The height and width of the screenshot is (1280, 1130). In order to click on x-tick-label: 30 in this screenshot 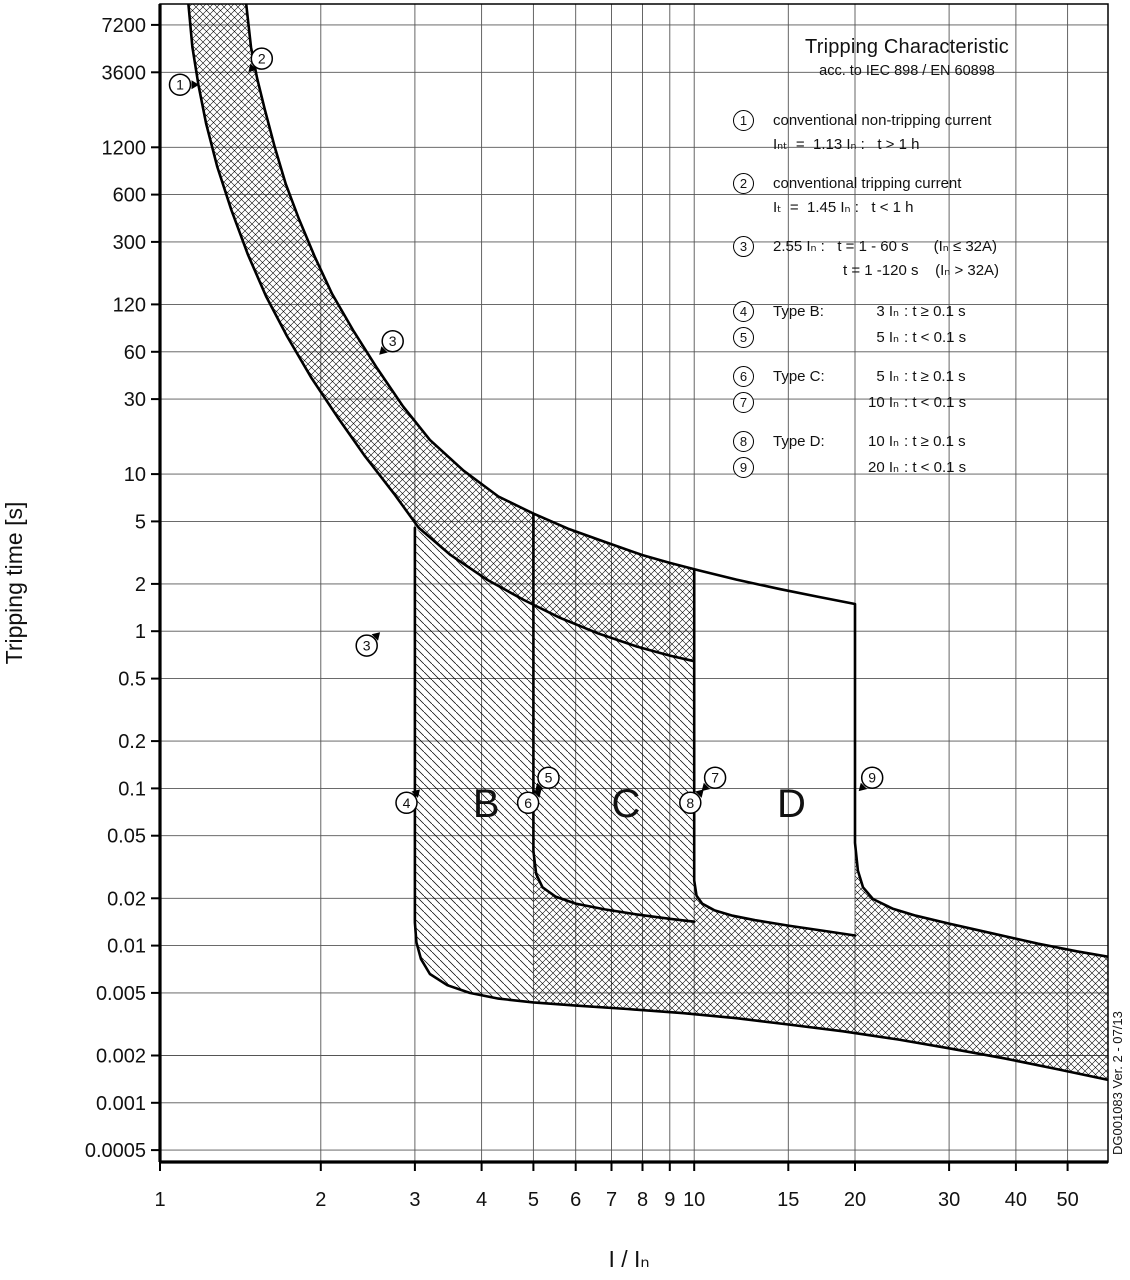, I will do `click(949, 1200)`.